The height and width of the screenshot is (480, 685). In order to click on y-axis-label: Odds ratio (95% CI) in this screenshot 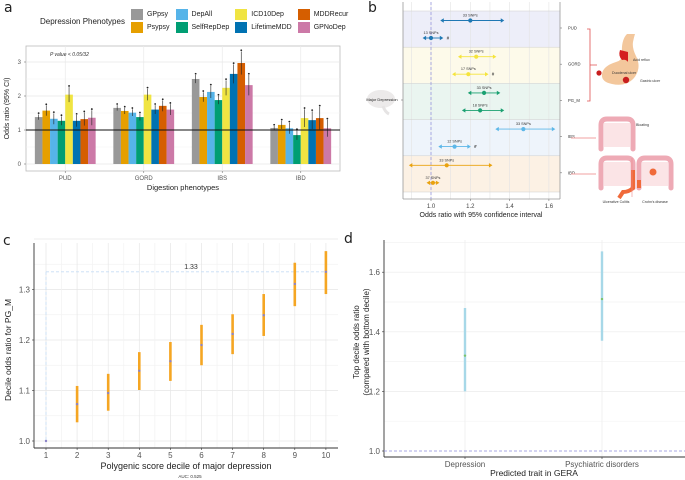, I will do `click(7, 109)`.